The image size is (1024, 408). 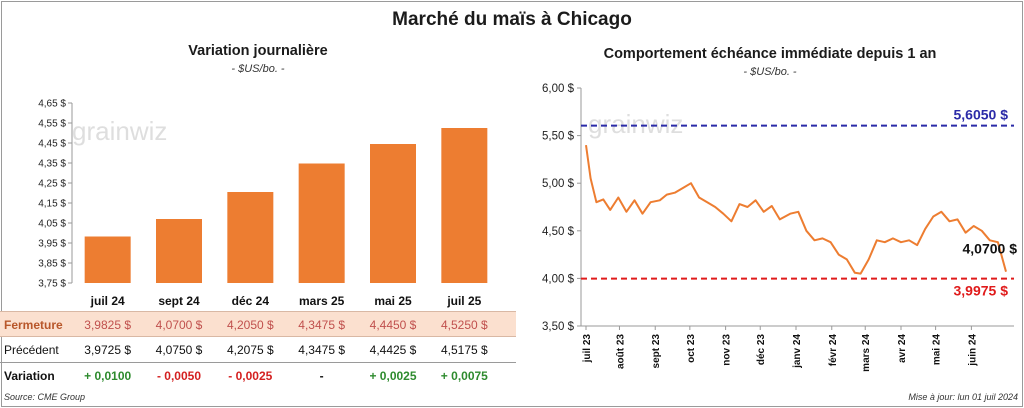 I want to click on line-x-tick-label: nov 23, so click(x=727, y=350).